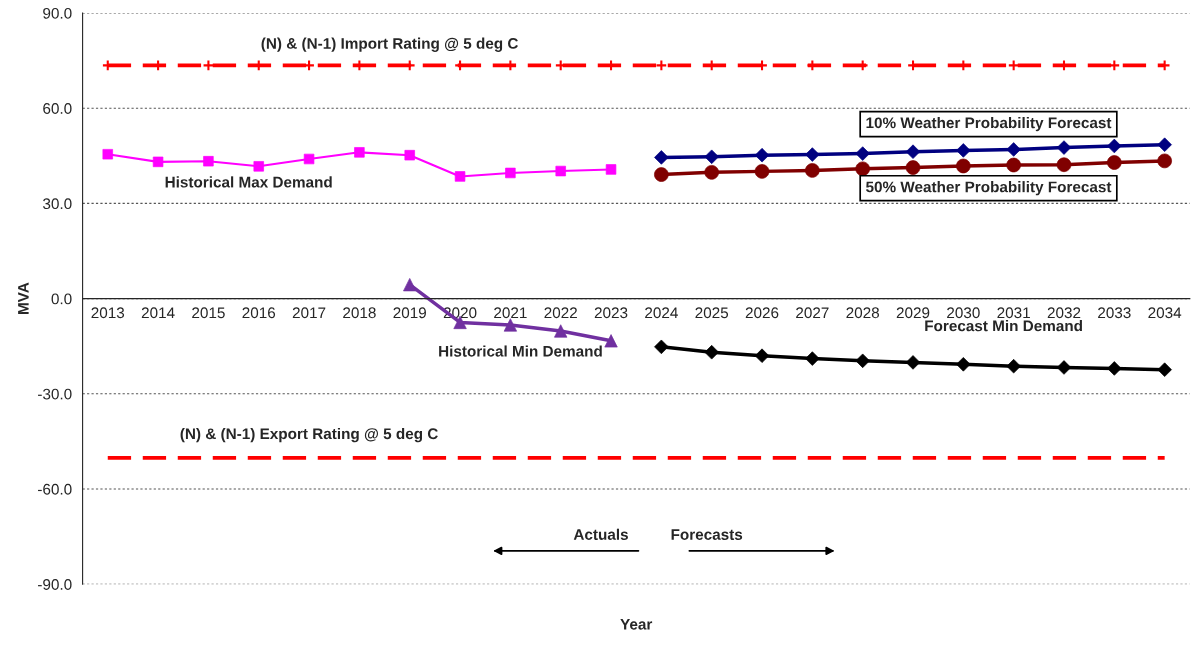  Describe the element at coordinates (1064, 313) in the screenshot. I see `x-tick-label: 2032` at that location.